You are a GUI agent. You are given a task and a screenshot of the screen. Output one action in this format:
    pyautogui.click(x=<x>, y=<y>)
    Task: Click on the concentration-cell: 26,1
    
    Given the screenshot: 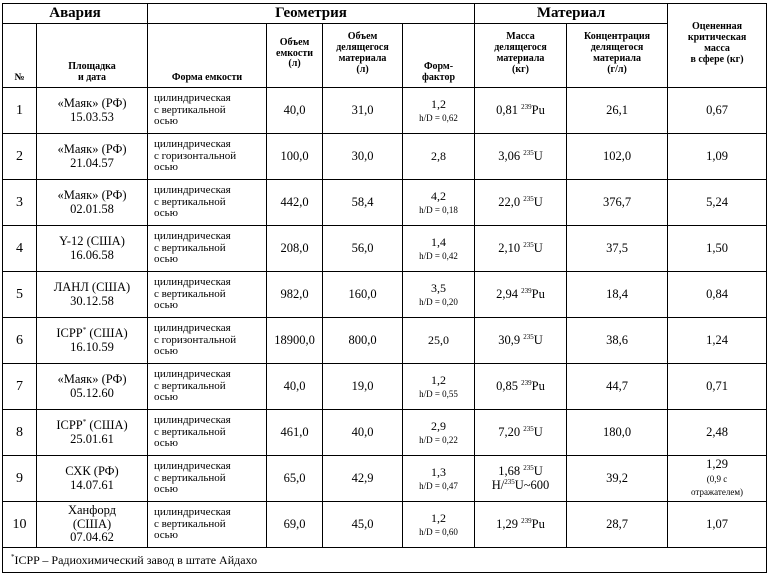 What is the action you would take?
    pyautogui.click(x=617, y=110)
    